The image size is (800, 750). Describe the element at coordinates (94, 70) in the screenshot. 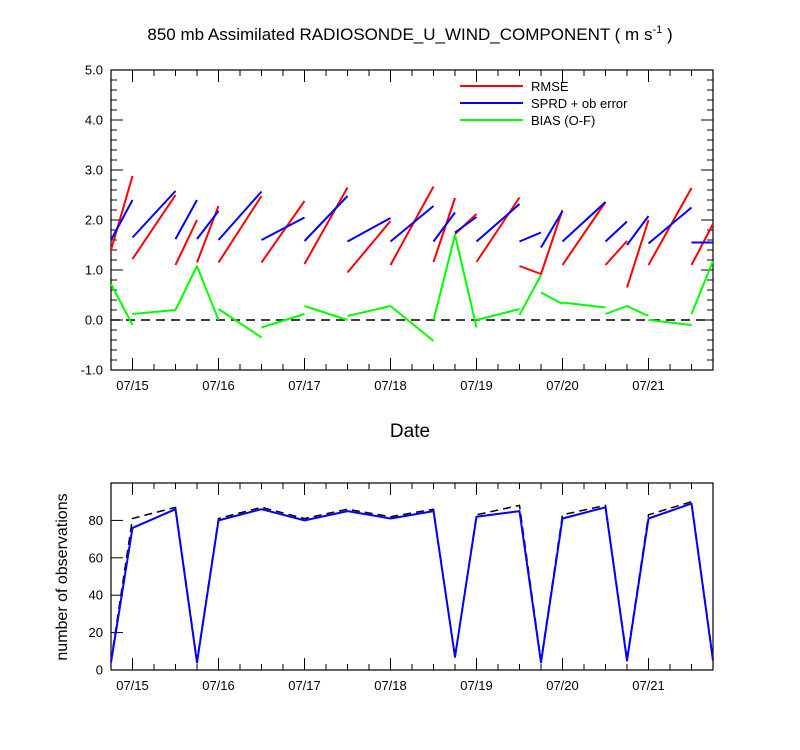

I see `y-tick-label: 5.0` at that location.